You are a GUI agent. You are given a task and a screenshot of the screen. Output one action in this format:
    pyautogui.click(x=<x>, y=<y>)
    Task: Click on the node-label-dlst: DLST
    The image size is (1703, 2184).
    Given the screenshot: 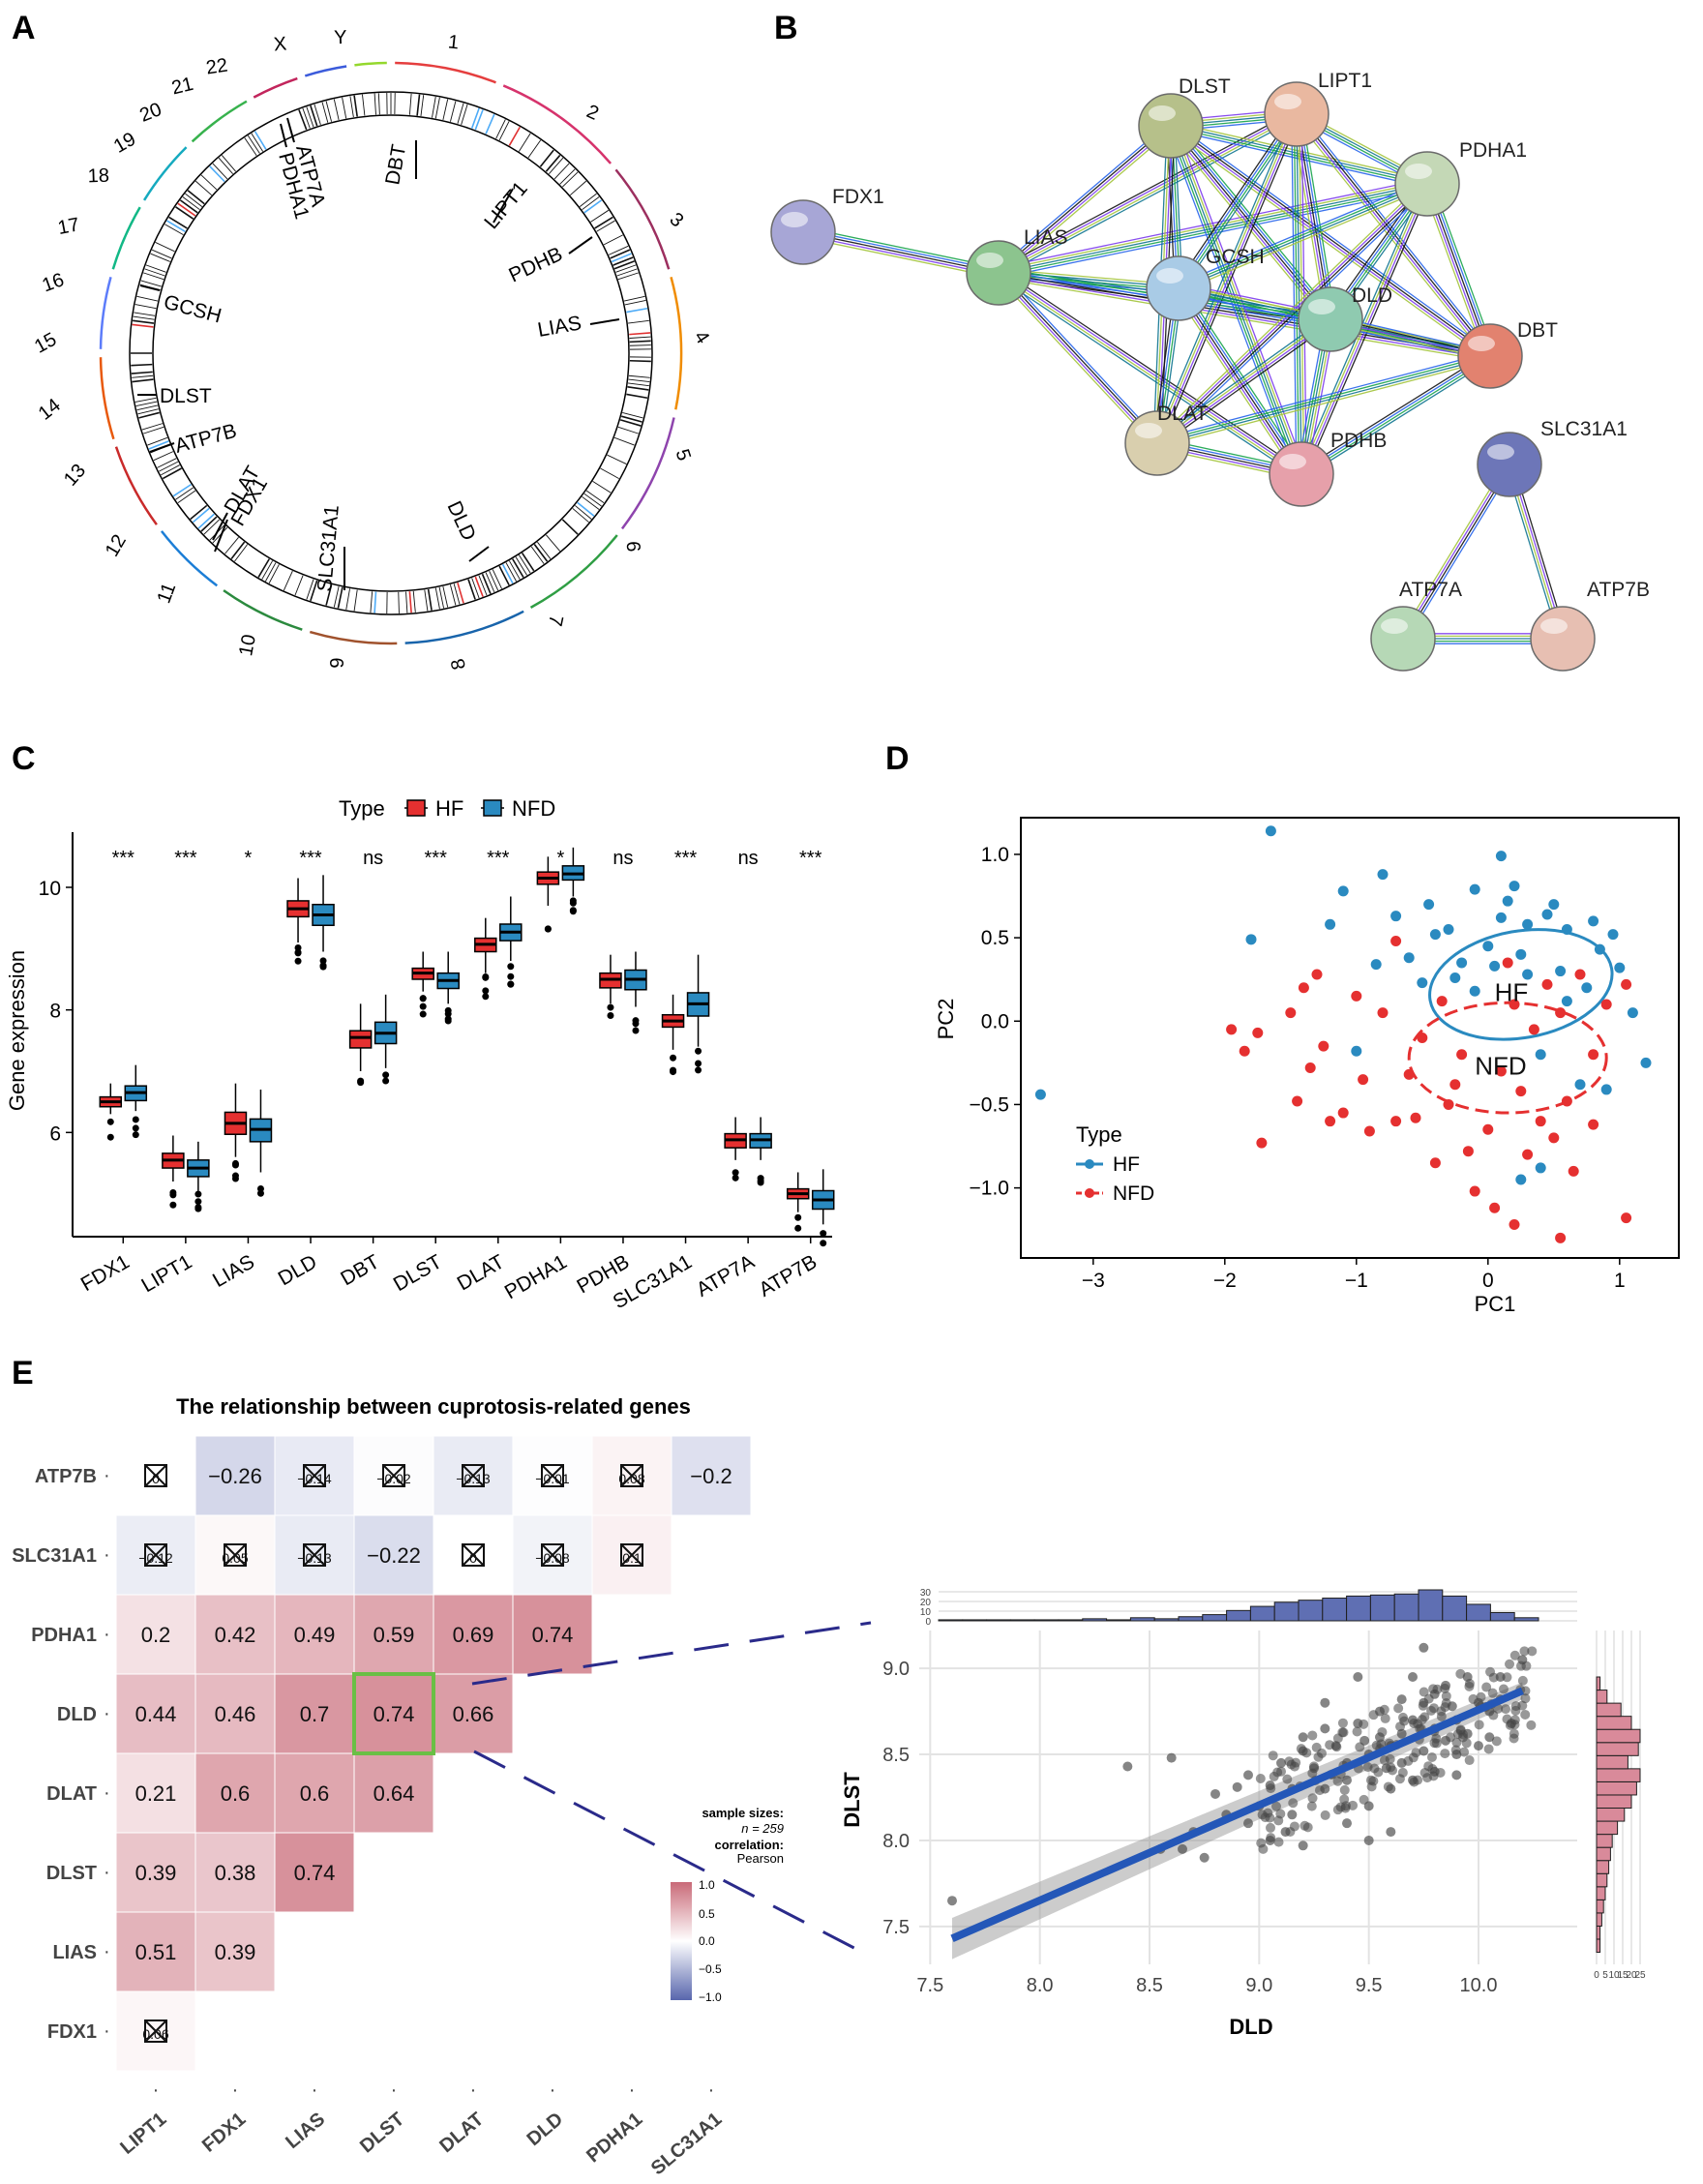 What is the action you would take?
    pyautogui.click(x=1205, y=86)
    